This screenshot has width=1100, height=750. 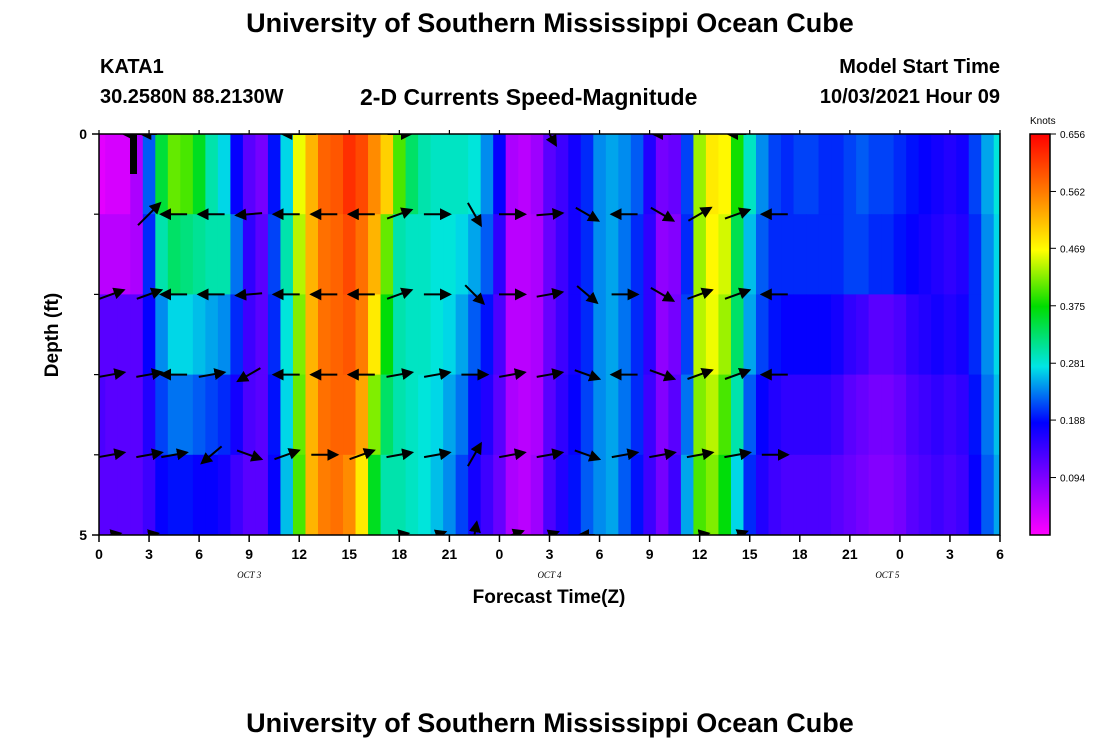 What do you see at coordinates (500, 554) in the screenshot?
I see `x-tick-label: 0` at bounding box center [500, 554].